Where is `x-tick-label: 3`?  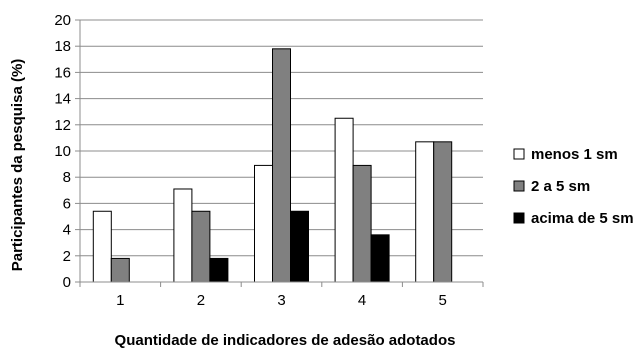
x-tick-label: 3 is located at coordinates (281, 300).